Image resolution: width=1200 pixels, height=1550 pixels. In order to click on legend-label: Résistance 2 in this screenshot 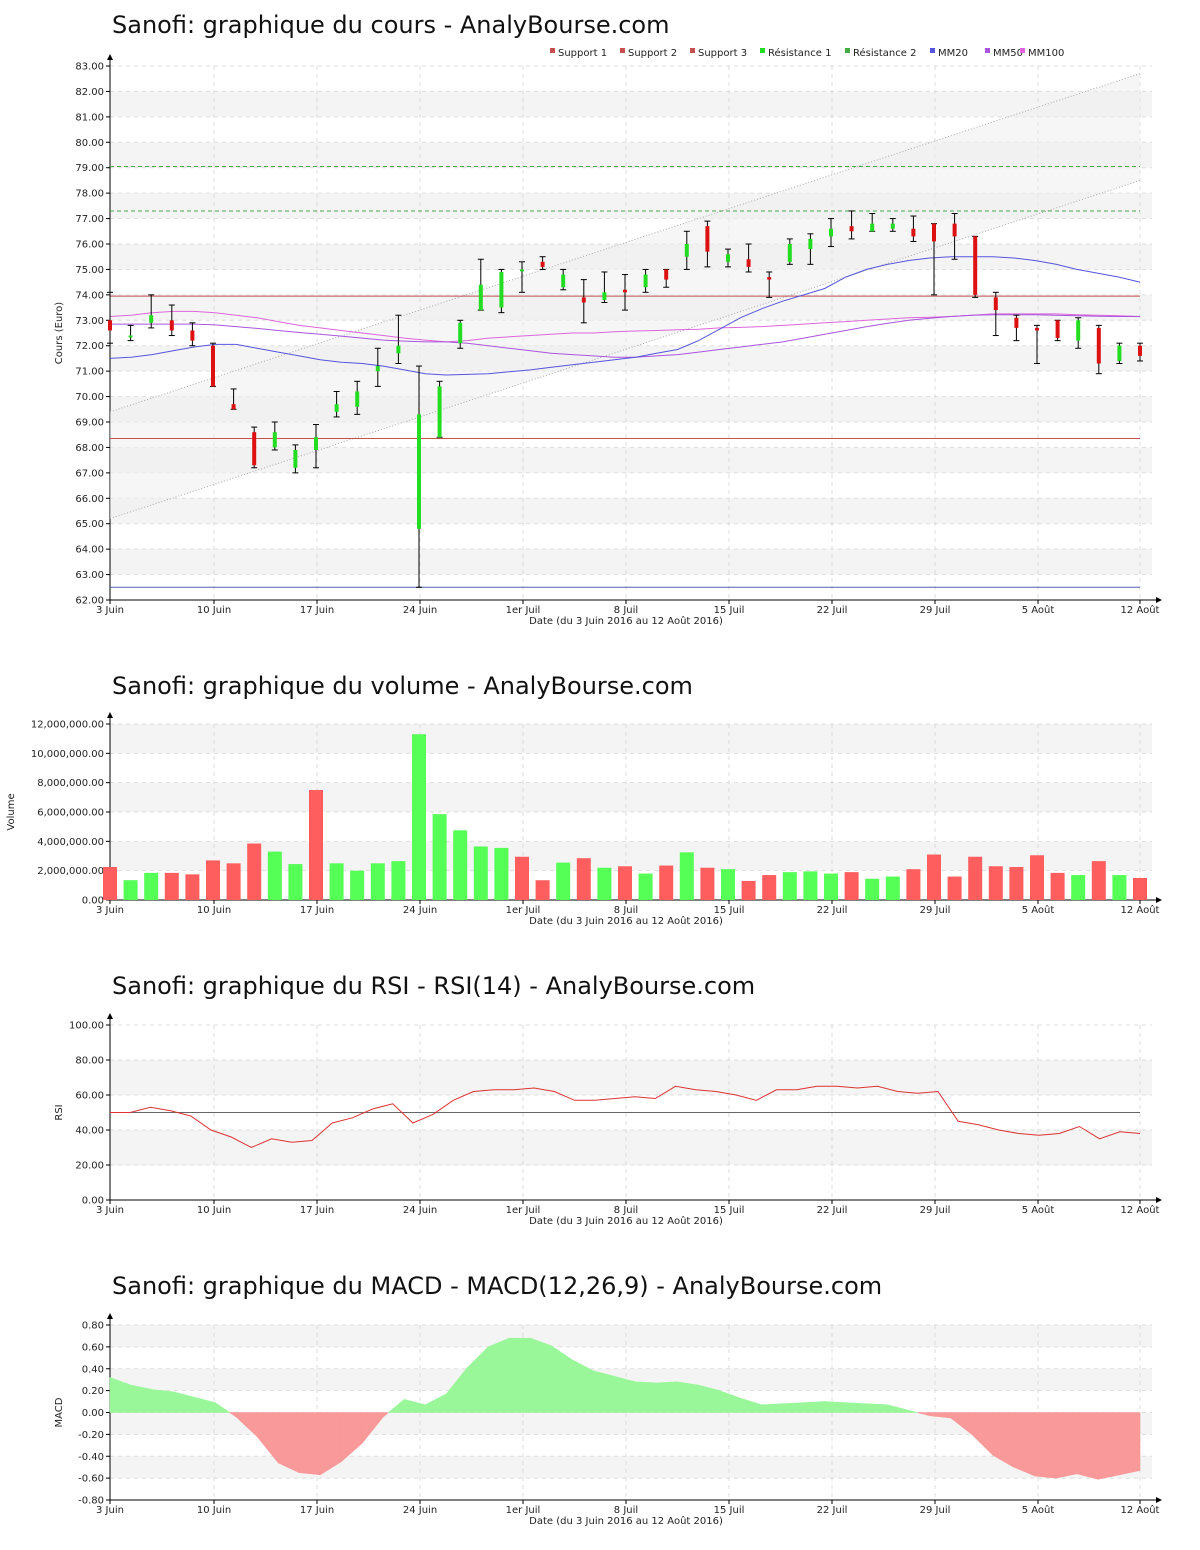, I will do `click(884, 53)`.